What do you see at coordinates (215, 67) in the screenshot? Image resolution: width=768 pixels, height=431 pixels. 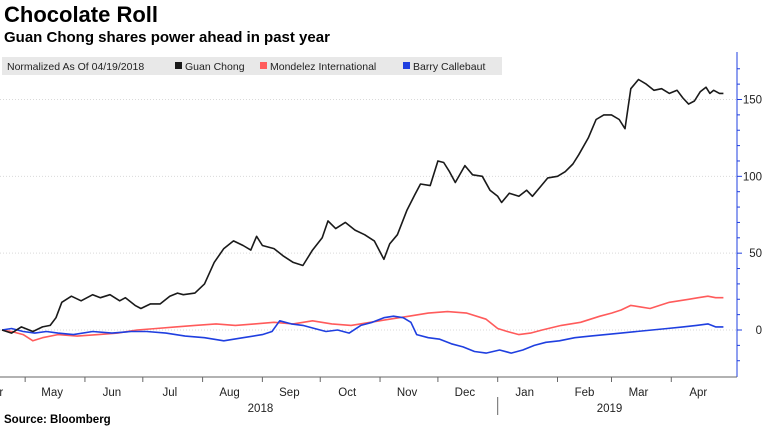 I see `legend-label-guan-chong: Guan Chong` at bounding box center [215, 67].